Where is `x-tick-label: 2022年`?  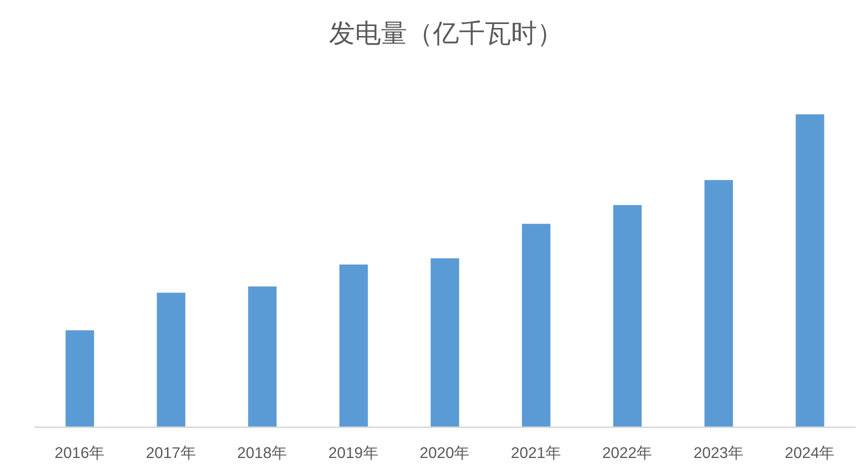 x-tick-label: 2022年 is located at coordinates (627, 453).